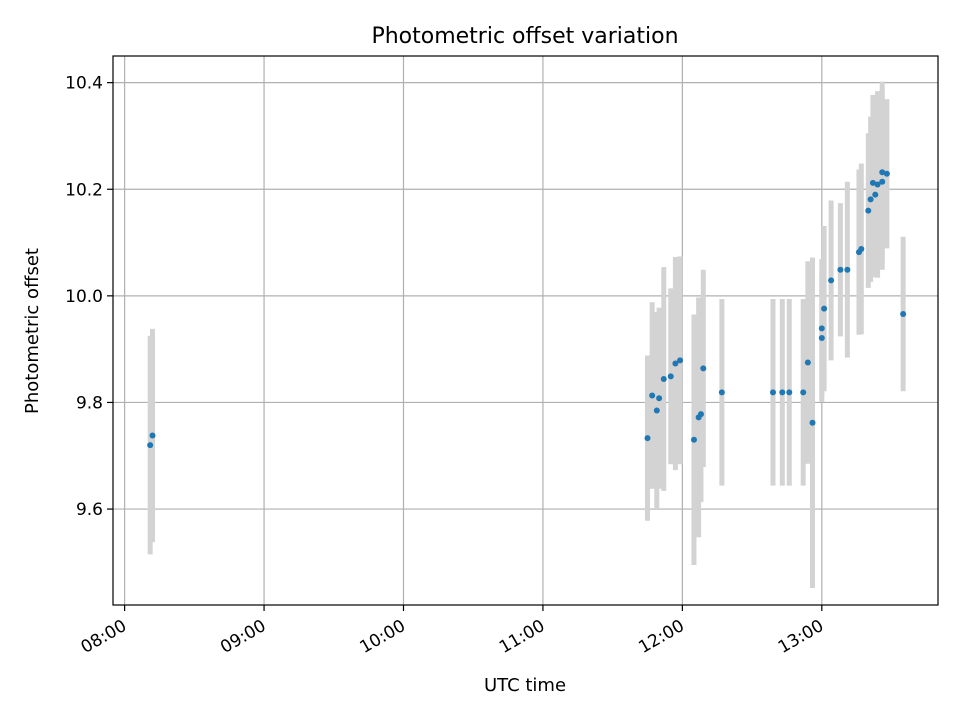  Describe the element at coordinates (525, 685) in the screenshot. I see `x-axis-label: UTC time` at that location.